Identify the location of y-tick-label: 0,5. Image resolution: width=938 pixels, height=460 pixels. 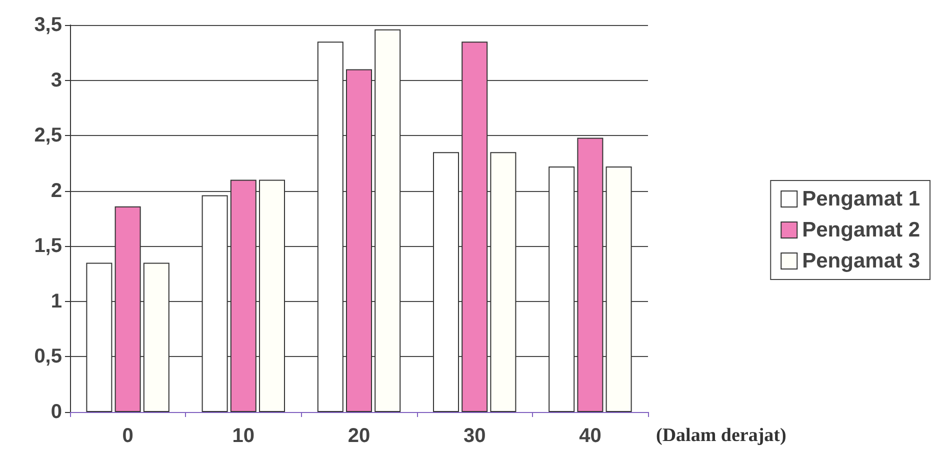
(48, 357).